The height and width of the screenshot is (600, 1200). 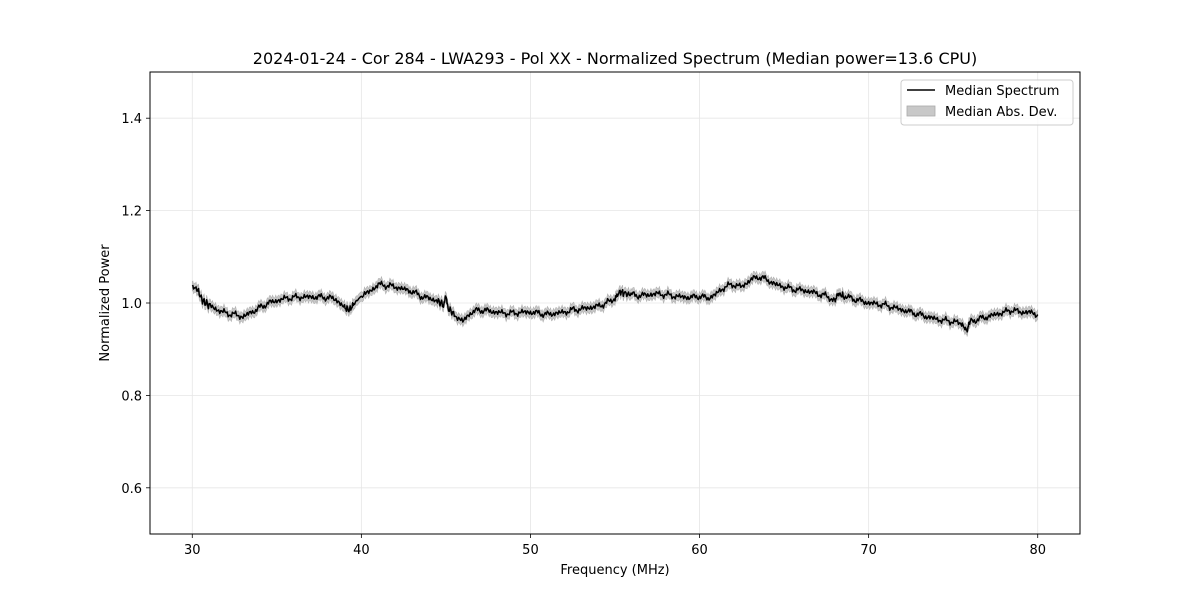 I want to click on median-line-layer, so click(x=615, y=303).